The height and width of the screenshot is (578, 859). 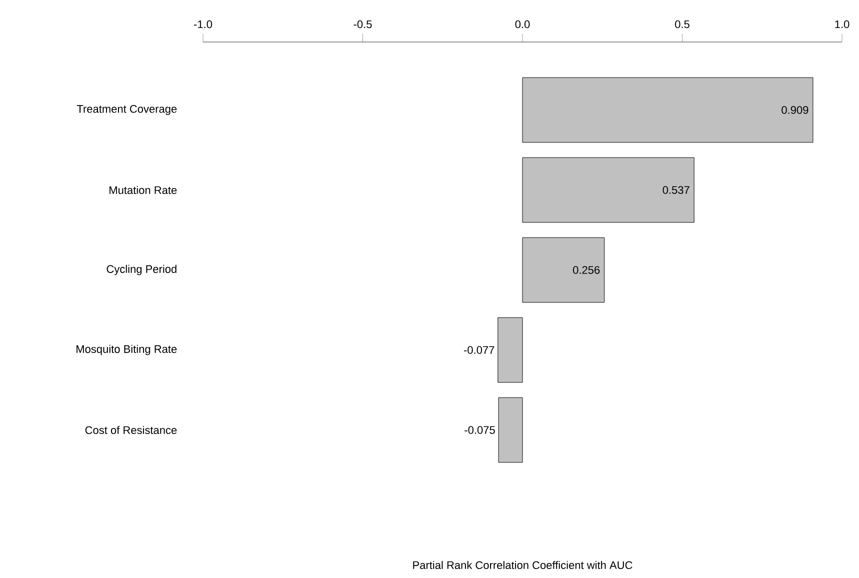 I want to click on y-tick-label: Mosquito Biting Rate, so click(x=126, y=350).